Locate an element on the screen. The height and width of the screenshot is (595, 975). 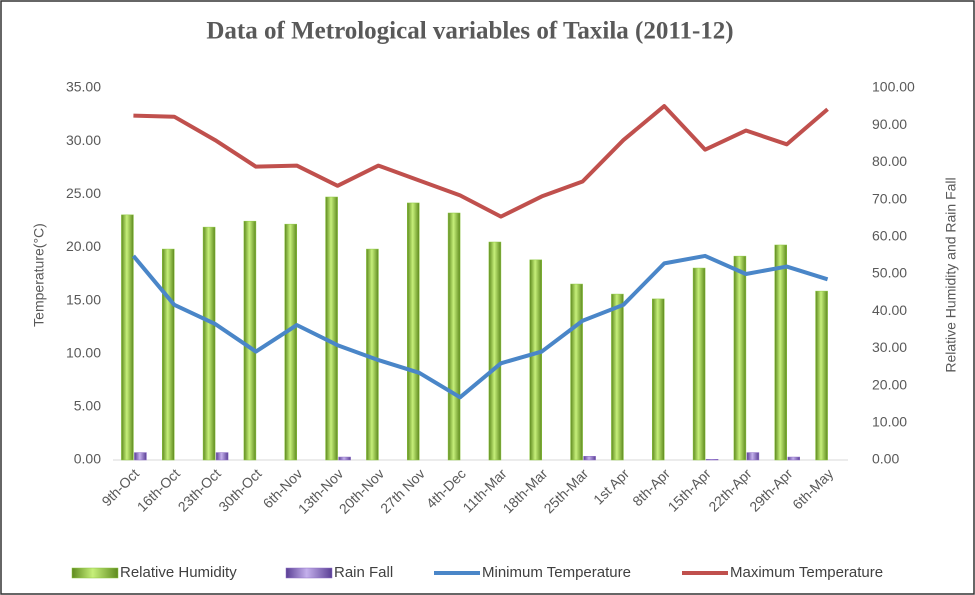
y2-tick-label: 90.00 is located at coordinates (889, 124).